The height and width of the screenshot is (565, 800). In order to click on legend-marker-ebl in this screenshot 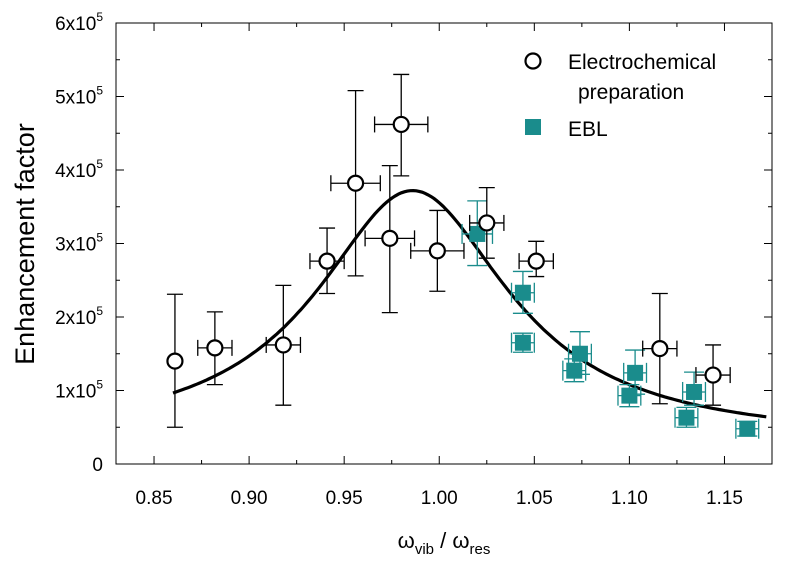, I will do `click(533, 127)`.